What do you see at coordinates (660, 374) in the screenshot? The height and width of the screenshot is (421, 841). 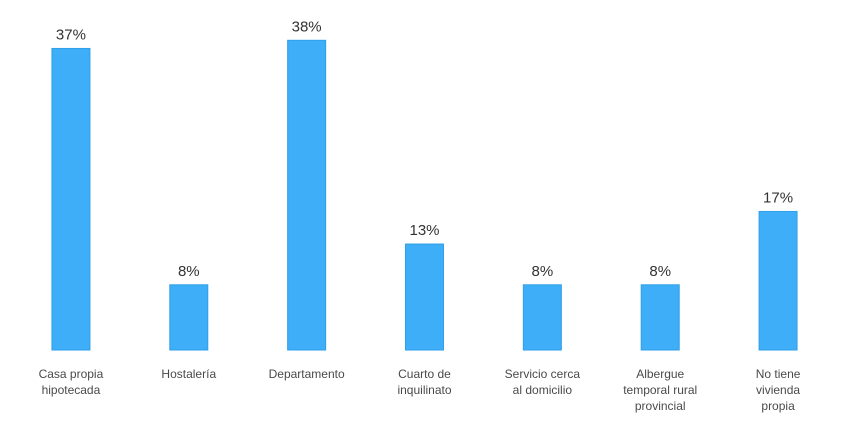 I see `category-label-line: Albergue` at bounding box center [660, 374].